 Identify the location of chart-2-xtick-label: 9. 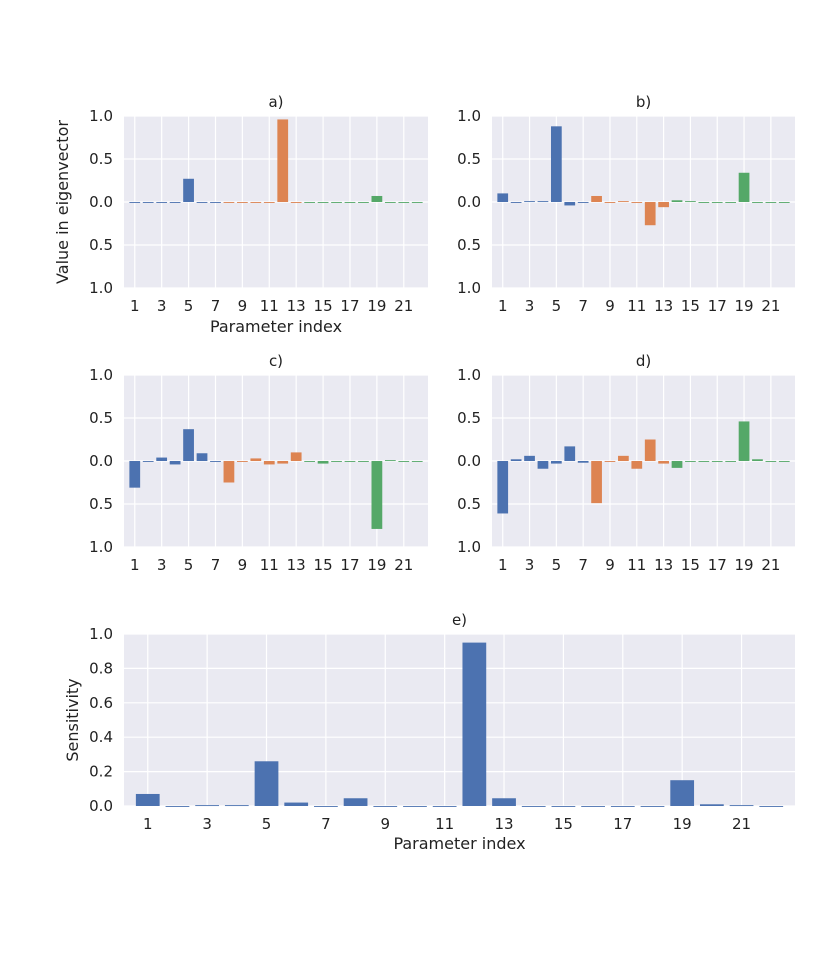
(243, 565).